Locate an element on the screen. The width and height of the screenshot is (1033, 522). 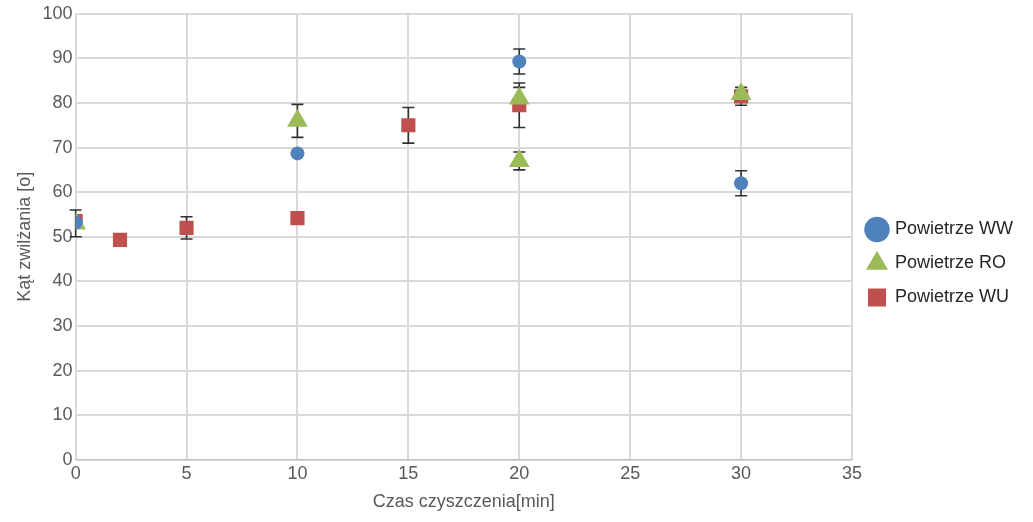
x-tick-label: 35 is located at coordinates (851, 472).